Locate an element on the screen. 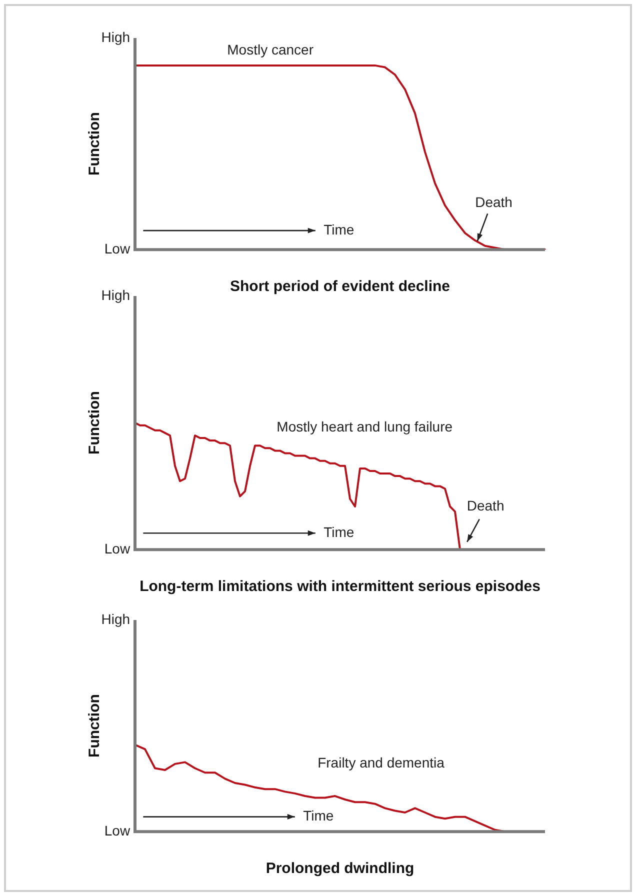 This screenshot has width=638, height=896. annotation: Frailty and dementia is located at coordinates (381, 762).